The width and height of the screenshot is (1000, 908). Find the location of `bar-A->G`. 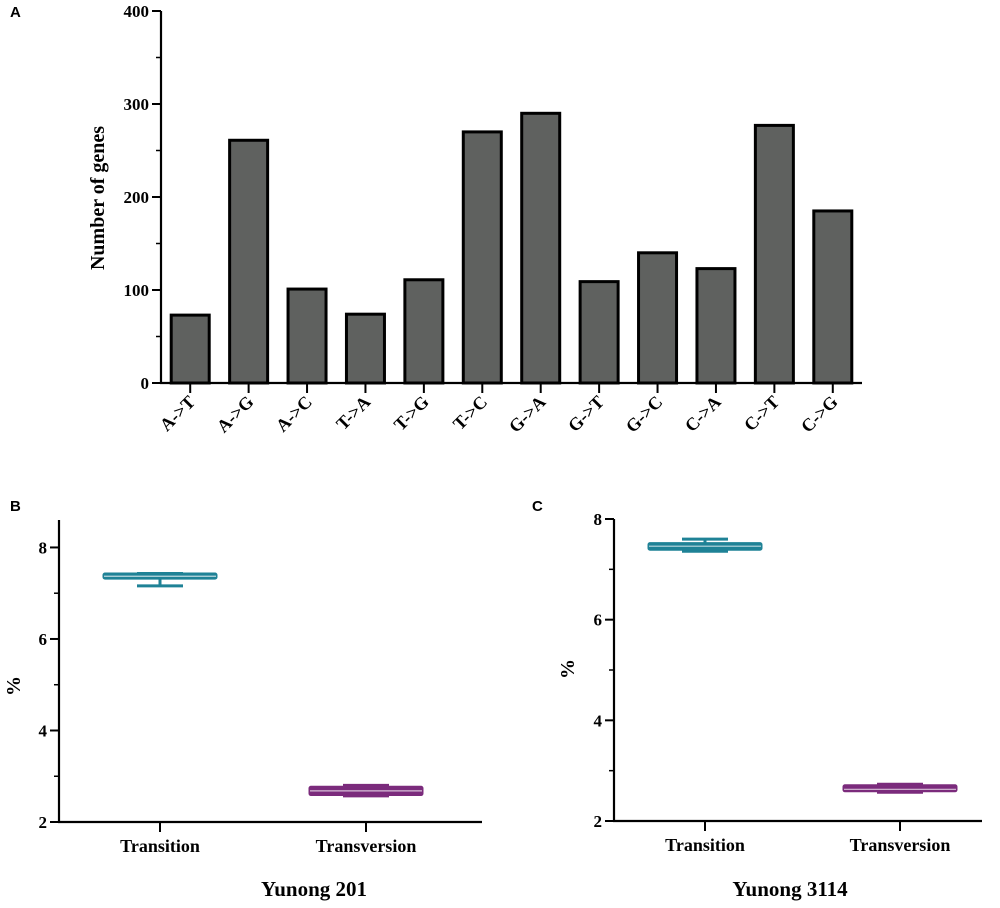

bar-A->G is located at coordinates (249, 261).